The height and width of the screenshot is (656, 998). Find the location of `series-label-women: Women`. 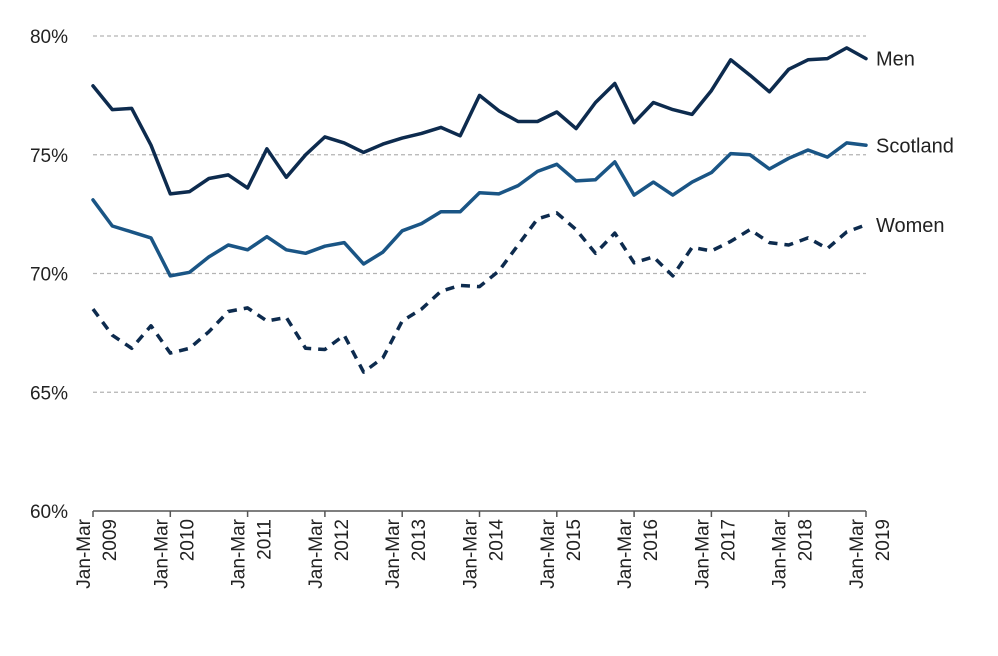

series-label-women: Women is located at coordinates (910, 226).